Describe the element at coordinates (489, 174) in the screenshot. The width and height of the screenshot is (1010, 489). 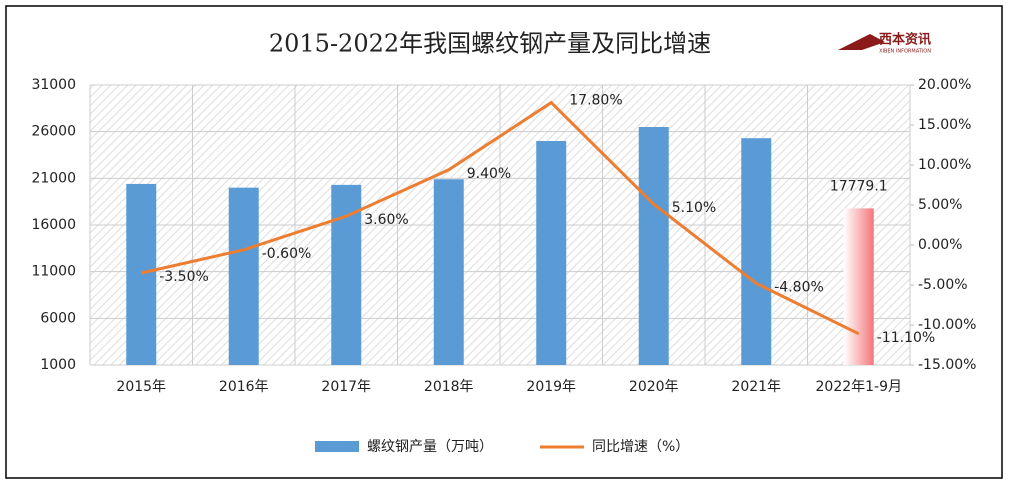
I see `data-label: 9.40%` at that location.